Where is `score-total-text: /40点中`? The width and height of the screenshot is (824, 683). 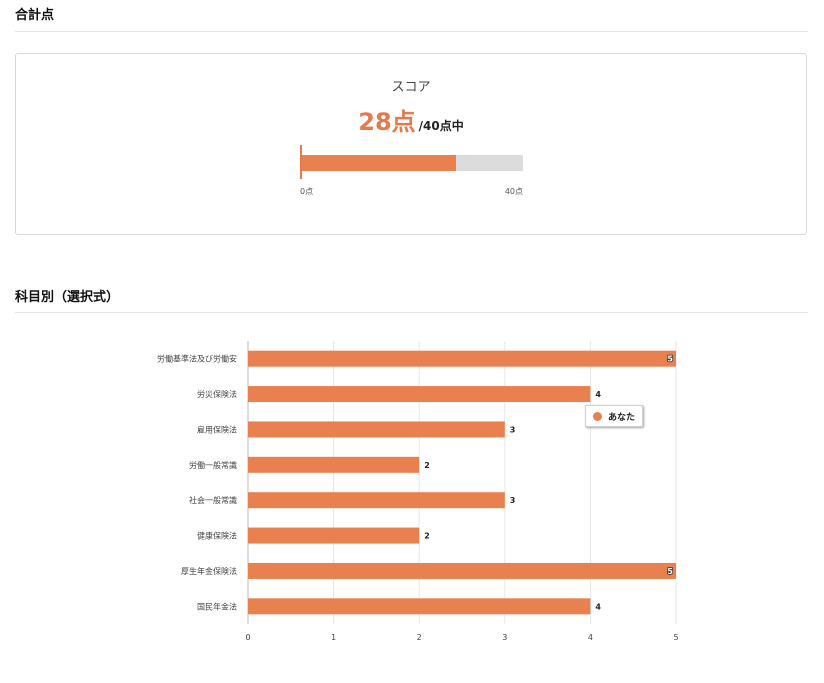
score-total-text: /40点中 is located at coordinates (441, 126).